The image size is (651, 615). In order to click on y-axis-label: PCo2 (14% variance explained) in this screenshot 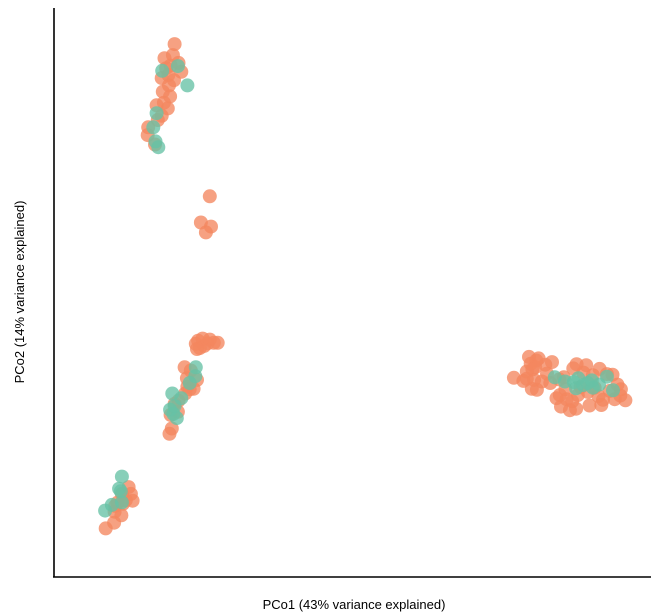, I will do `click(19, 292)`.